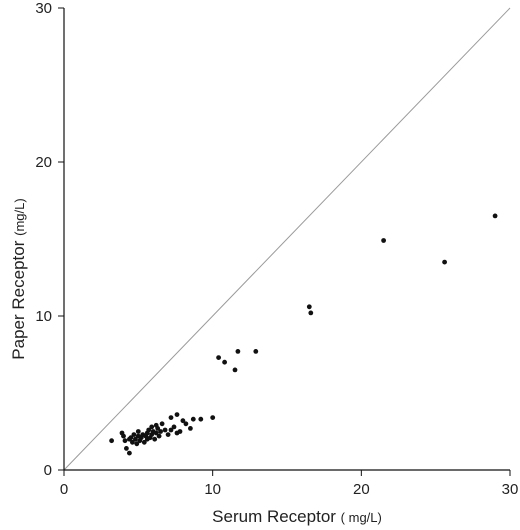 The height and width of the screenshot is (530, 520). Describe the element at coordinates (43, 8) in the screenshot. I see `y-tick-label: 30` at that location.